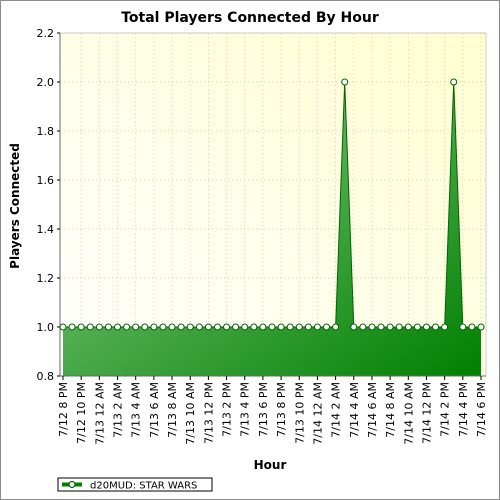 Image resolution: width=500 pixels, height=500 pixels. Describe the element at coordinates (245, 409) in the screenshot. I see `x-tick-label: 7/13 4 PM` at that location.